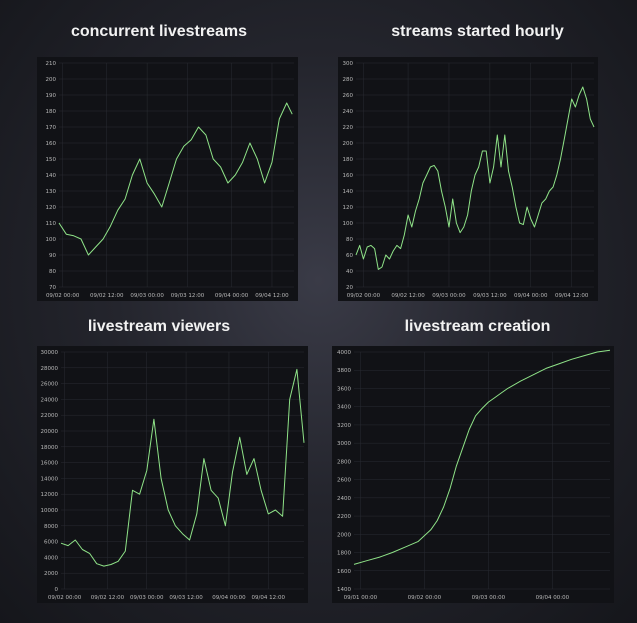 This screenshot has height=623, width=637. What do you see at coordinates (344, 389) in the screenshot?
I see `y-tick-label: 3600` at bounding box center [344, 389].